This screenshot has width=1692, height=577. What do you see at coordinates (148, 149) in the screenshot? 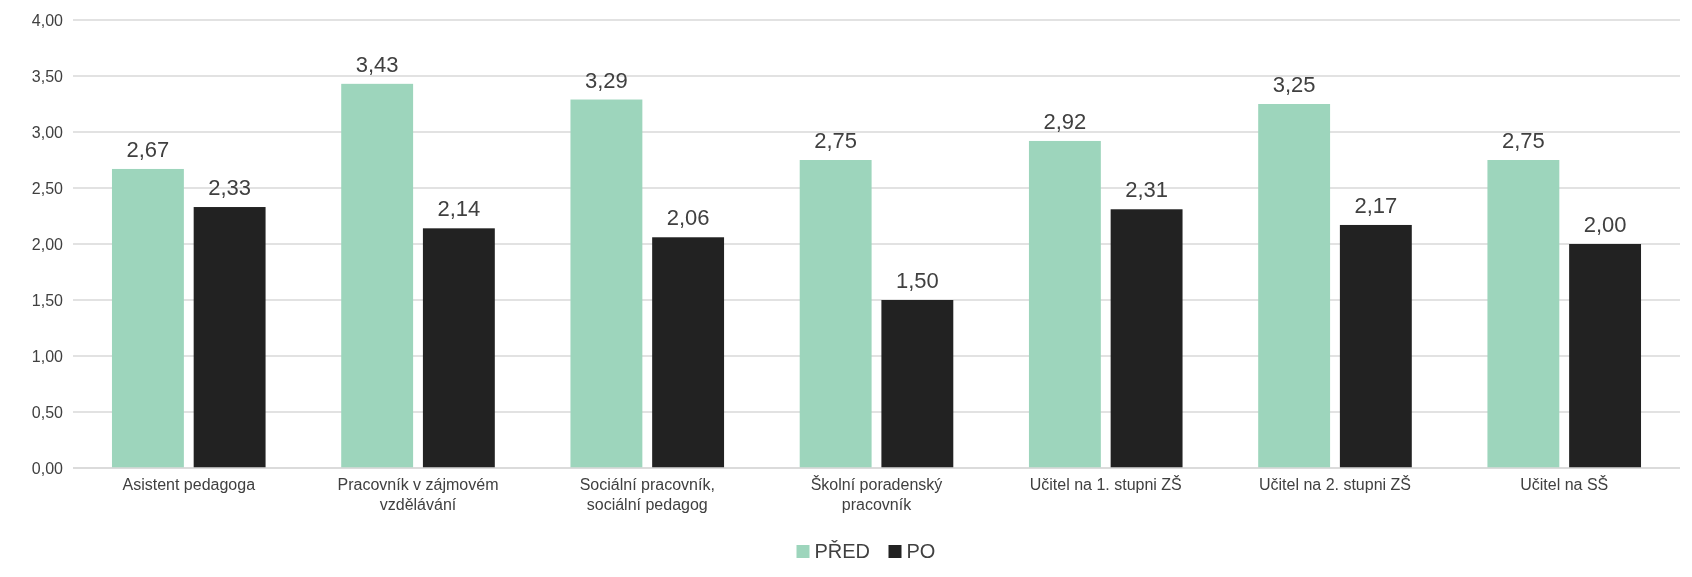
I see `data-label: 2,67` at bounding box center [148, 149].